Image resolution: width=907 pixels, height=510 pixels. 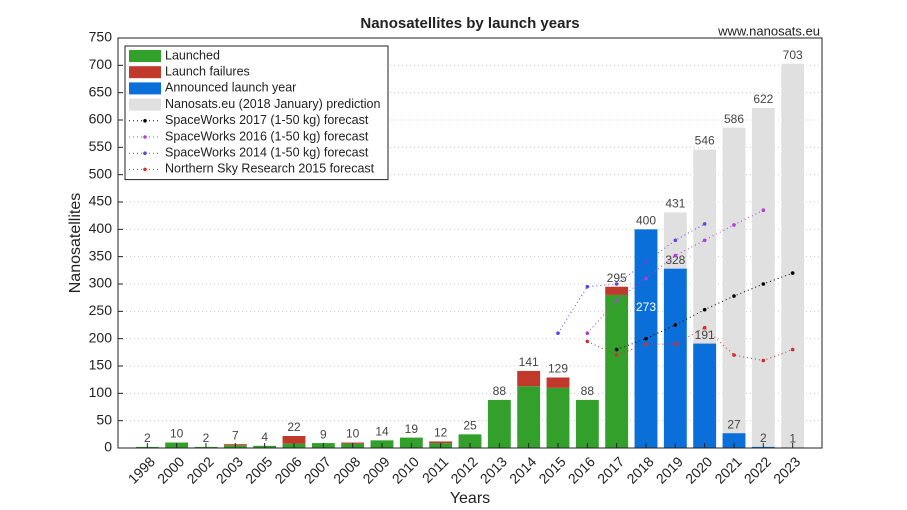 What do you see at coordinates (101, 365) in the screenshot?
I see `y-tick-label: 150` at bounding box center [101, 365].